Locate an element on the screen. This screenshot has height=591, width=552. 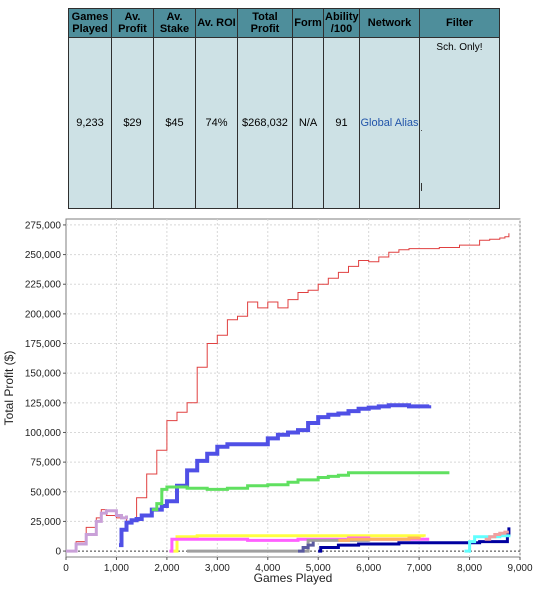
cell-games-played: 9,233 is located at coordinates (90, 123).